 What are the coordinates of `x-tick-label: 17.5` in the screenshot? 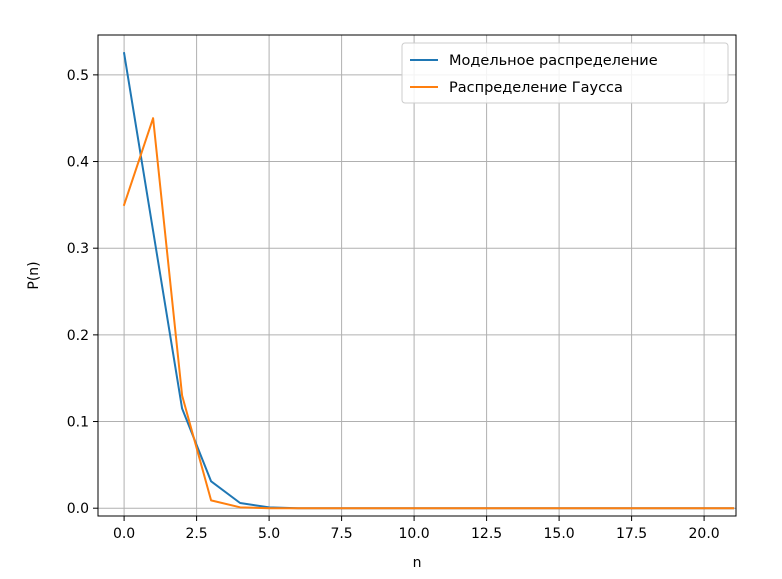 It's located at (631, 534).